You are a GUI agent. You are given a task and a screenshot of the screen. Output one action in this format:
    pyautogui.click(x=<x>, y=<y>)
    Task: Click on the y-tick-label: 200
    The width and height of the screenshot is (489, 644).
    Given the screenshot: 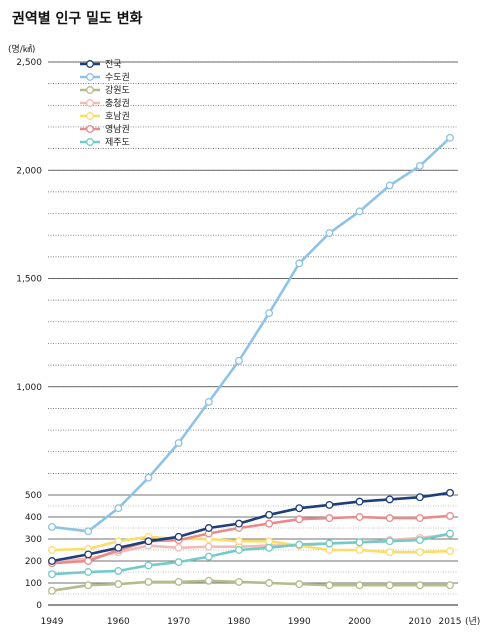 What is the action you would take?
    pyautogui.click(x=33, y=562)
    